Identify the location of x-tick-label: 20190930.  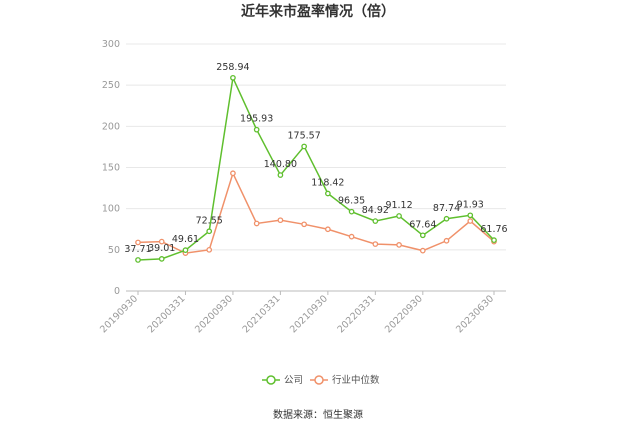
(119, 314).